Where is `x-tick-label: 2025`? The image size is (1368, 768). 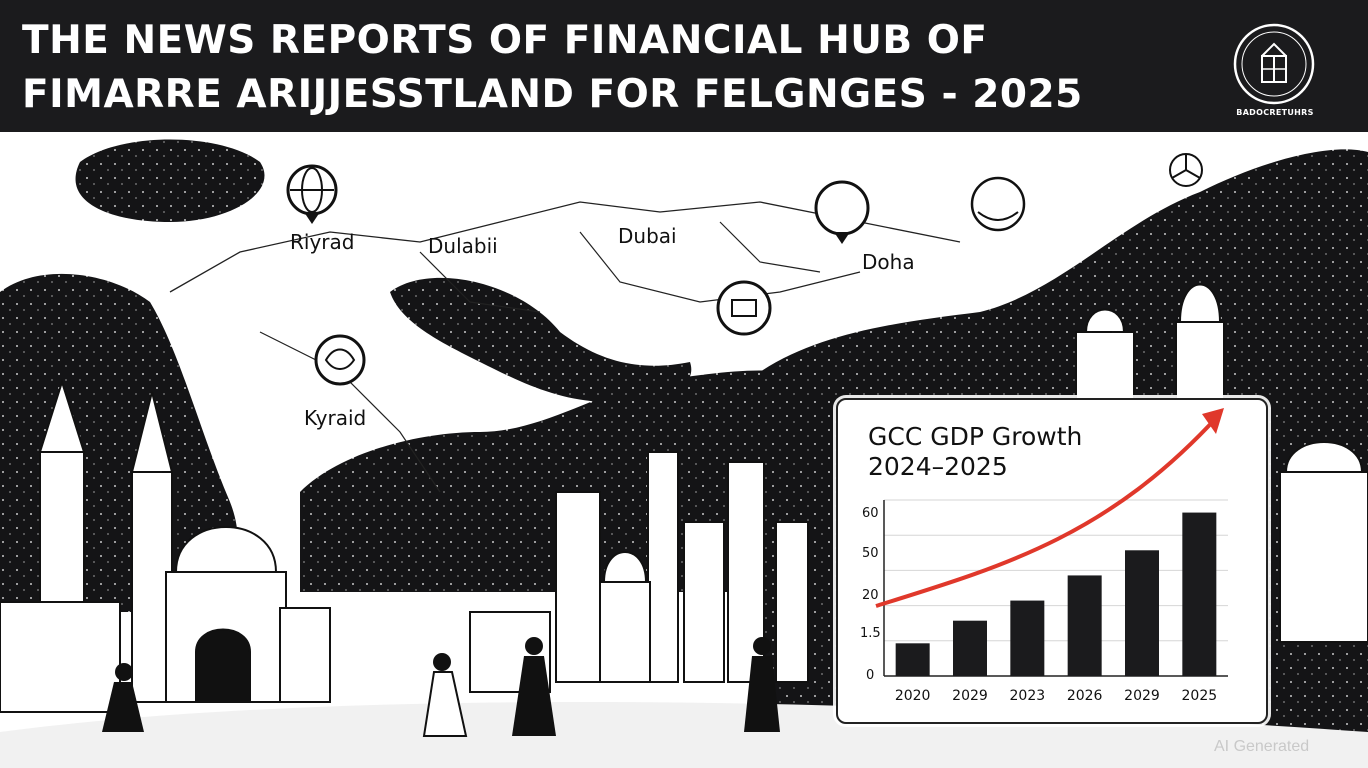
x-tick-label: 2025 is located at coordinates (1199, 696).